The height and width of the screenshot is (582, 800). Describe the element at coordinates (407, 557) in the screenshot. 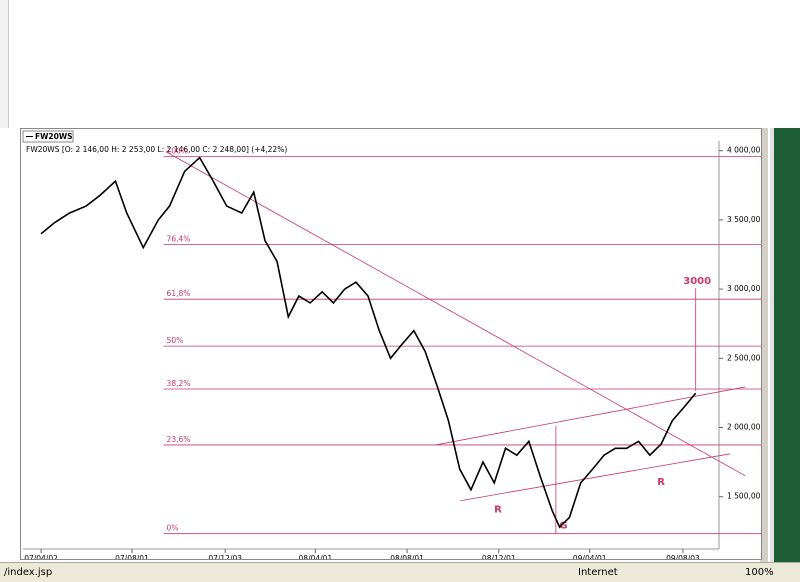

I see `x-tick-label: 08/08/01` at that location.